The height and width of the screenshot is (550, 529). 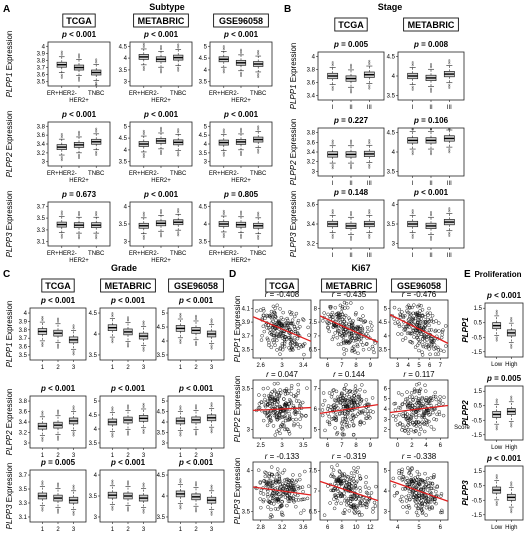 What do you see at coordinates (74, 232) in the screenshot?
I see `boxplot: 3.13.33.53.7ER+HER2-HER2+TNBC` at bounding box center [74, 232].